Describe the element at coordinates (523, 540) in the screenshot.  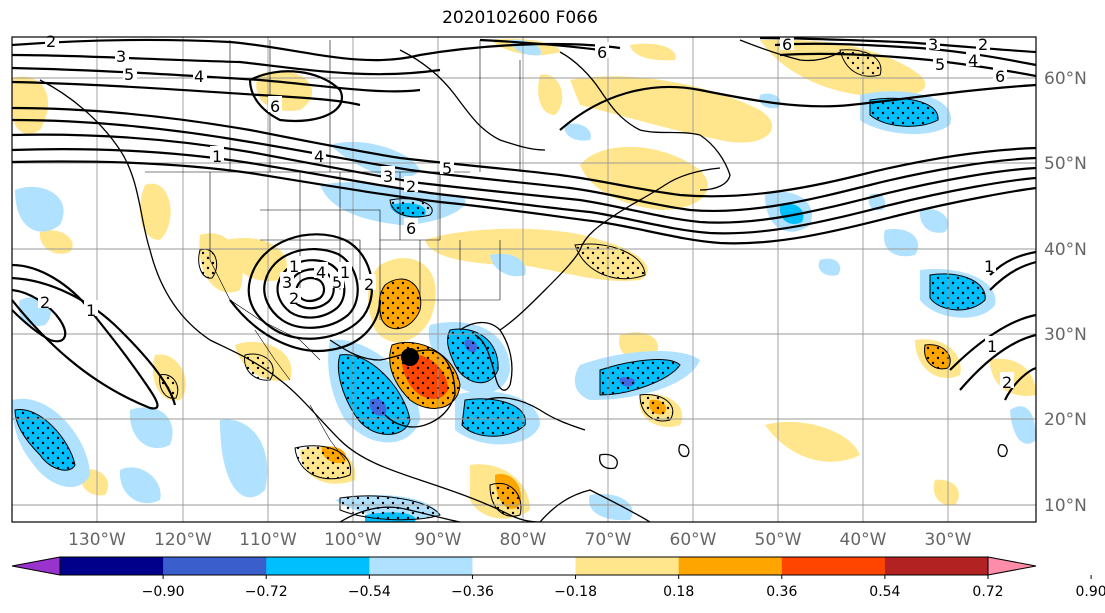
I see `lon-label: 80°W` at that location.